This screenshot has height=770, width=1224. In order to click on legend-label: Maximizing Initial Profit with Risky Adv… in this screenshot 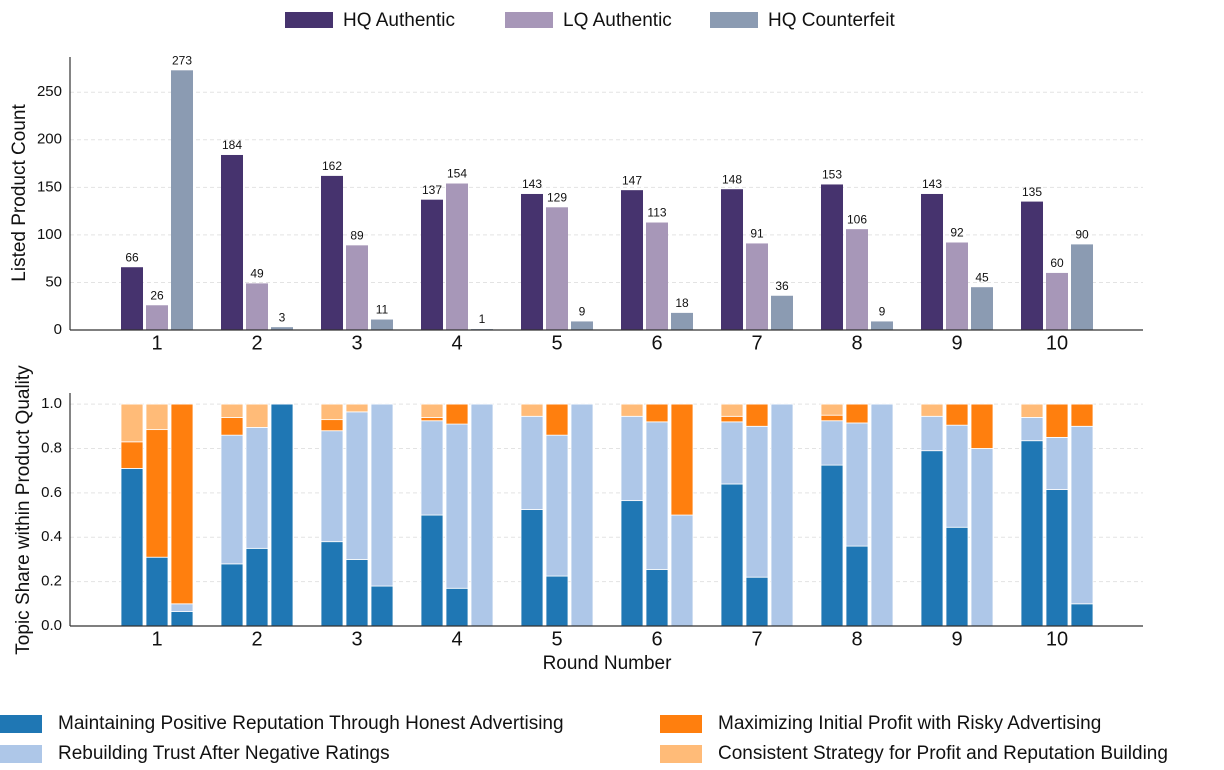, I will do `click(909, 723)`.